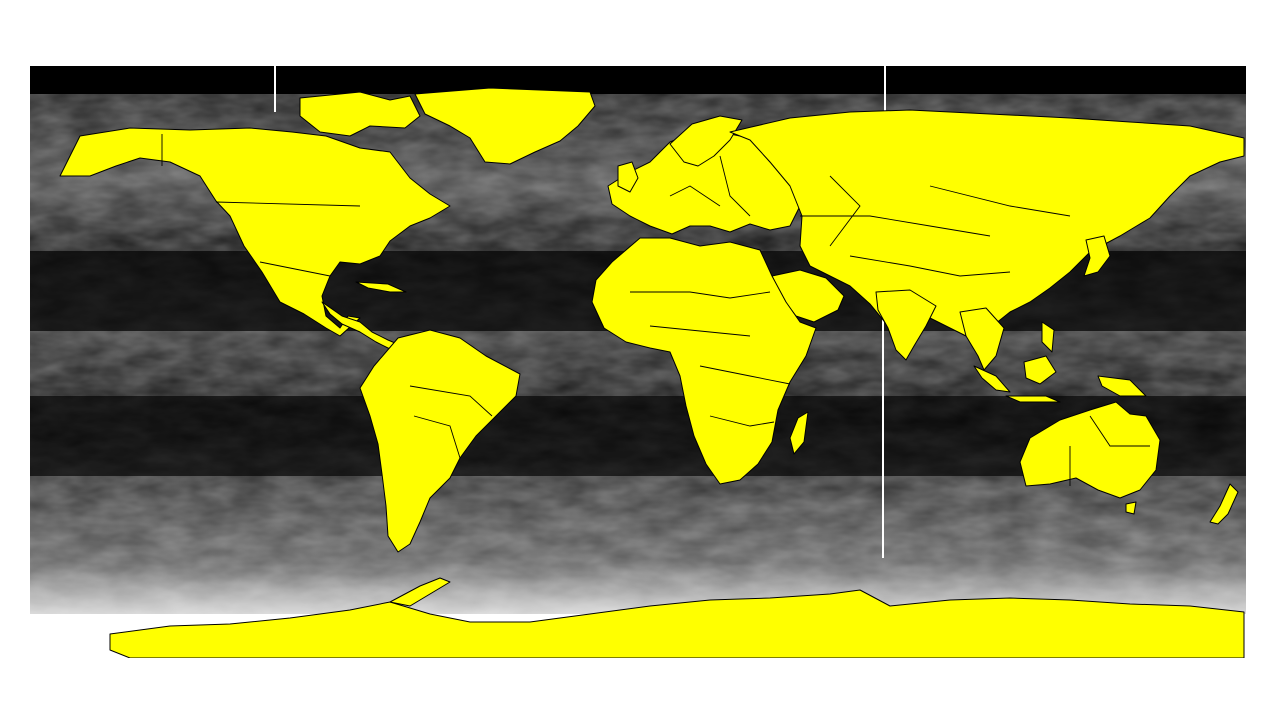 This screenshot has width=1276, height=723. What do you see at coordinates (992, 379) in the screenshot?
I see `landmass-sumatra` at bounding box center [992, 379].